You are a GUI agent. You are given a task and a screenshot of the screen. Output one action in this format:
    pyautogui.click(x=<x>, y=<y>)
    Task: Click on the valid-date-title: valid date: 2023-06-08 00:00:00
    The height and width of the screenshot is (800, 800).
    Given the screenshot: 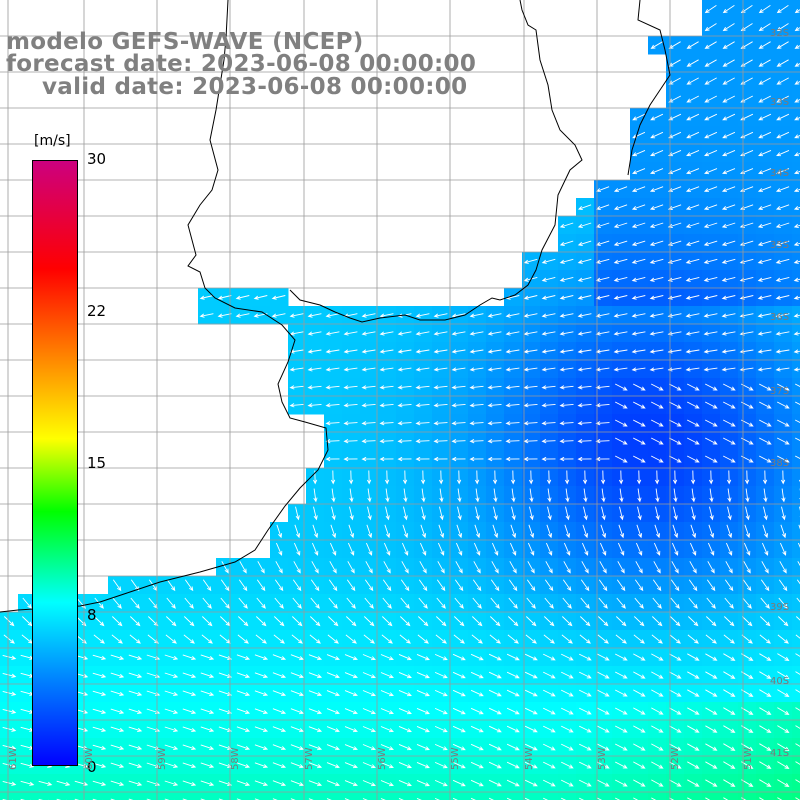 What is the action you would take?
    pyautogui.click(x=255, y=87)
    